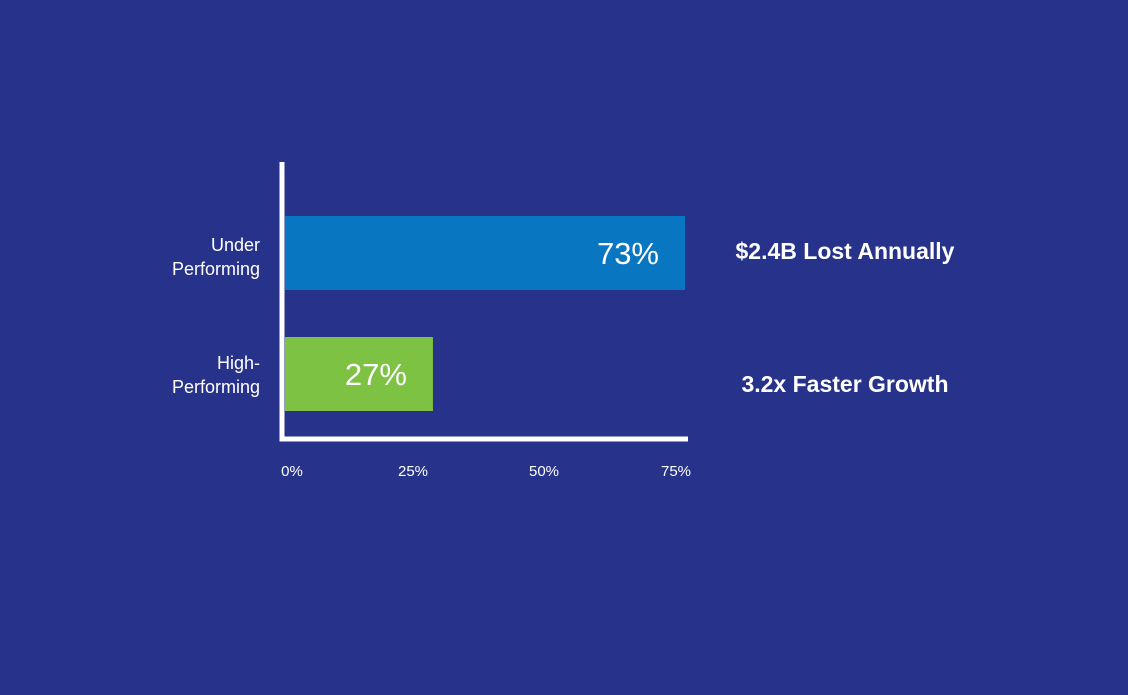 The image size is (1128, 695). Describe the element at coordinates (216, 375) in the screenshot. I see `category-label-1: High- Performing` at that location.